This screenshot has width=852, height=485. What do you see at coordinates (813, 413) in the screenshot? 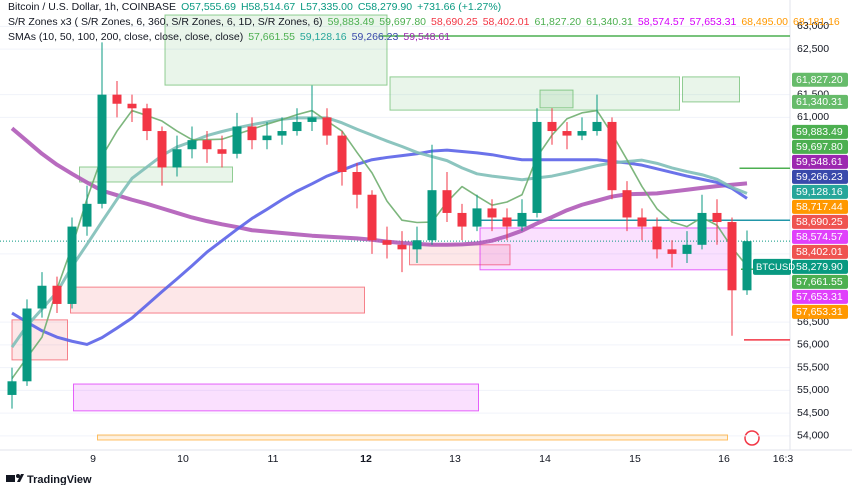
I see `y-tick-label: 54,500` at bounding box center [813, 413].